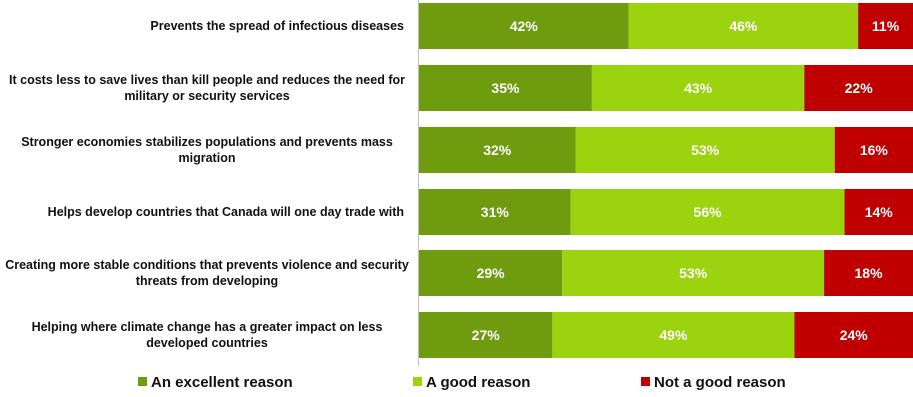  I want to click on legend-label: A good reason, so click(478, 382).